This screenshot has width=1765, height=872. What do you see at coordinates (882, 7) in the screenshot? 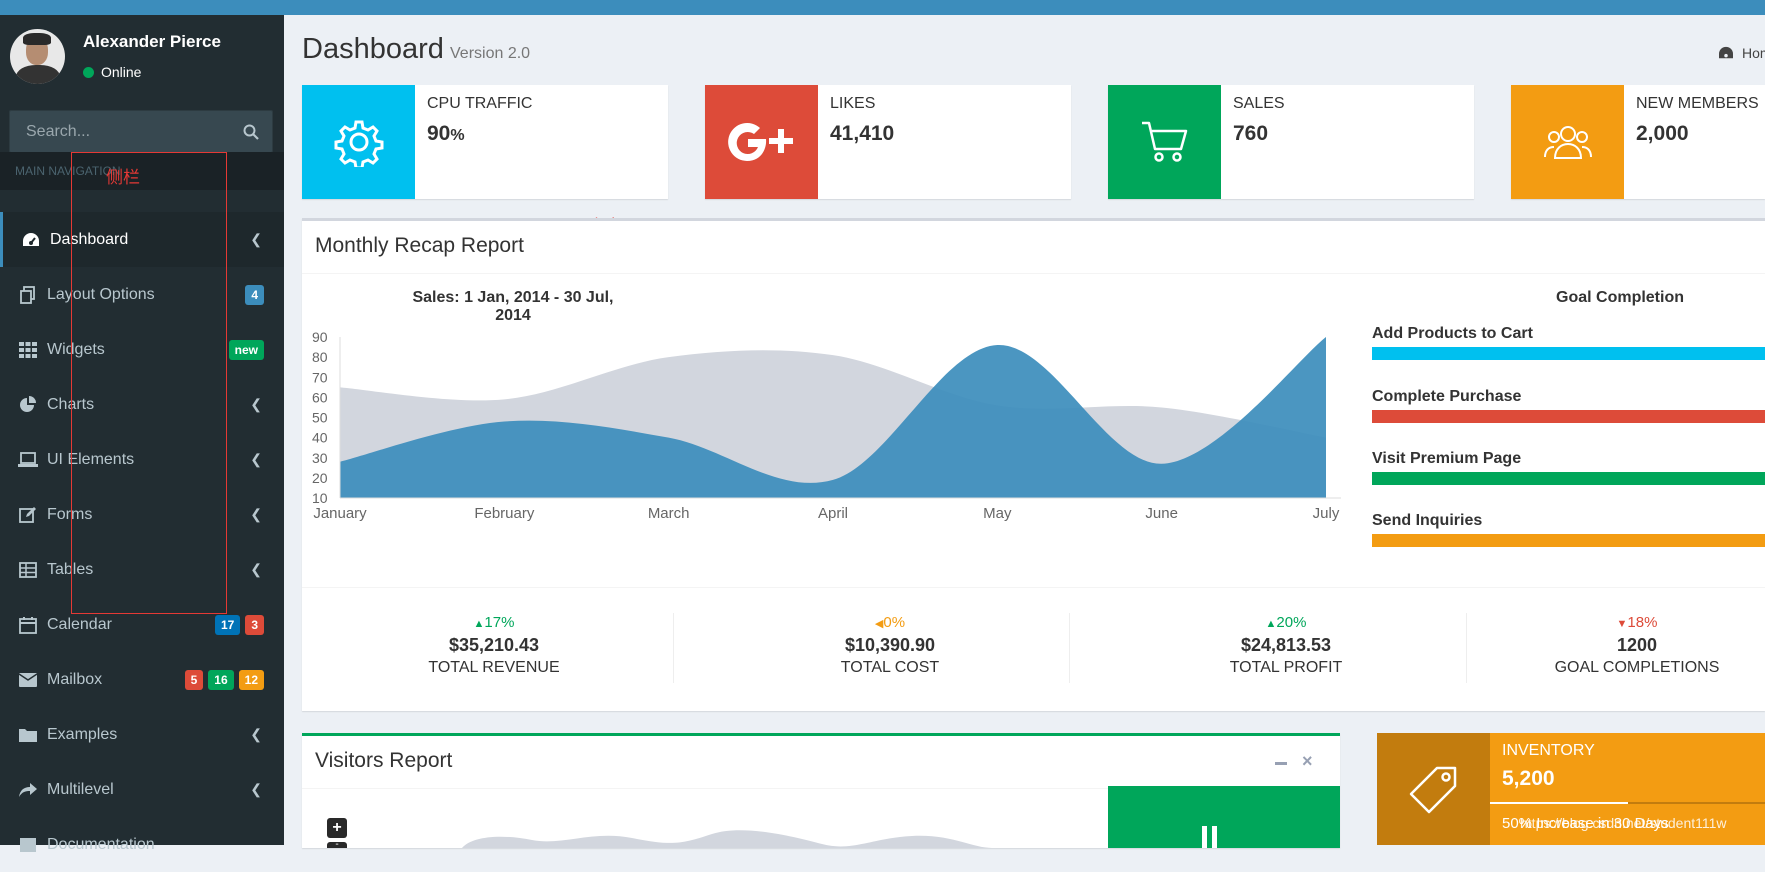
I see `top-navbar` at bounding box center [882, 7].